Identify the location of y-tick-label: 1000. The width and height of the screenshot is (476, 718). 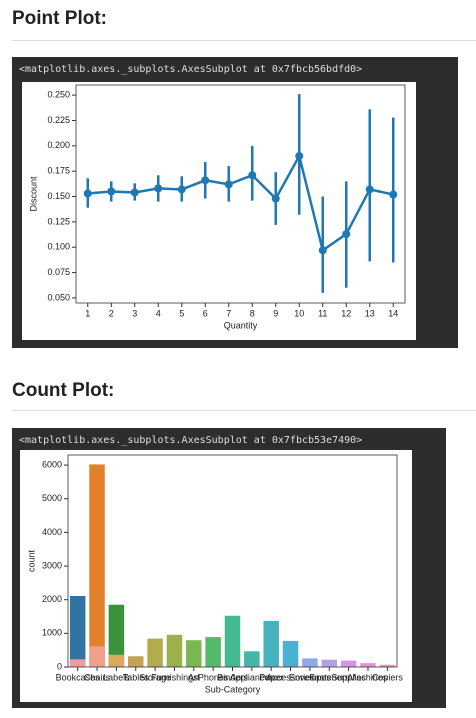
(52, 633).